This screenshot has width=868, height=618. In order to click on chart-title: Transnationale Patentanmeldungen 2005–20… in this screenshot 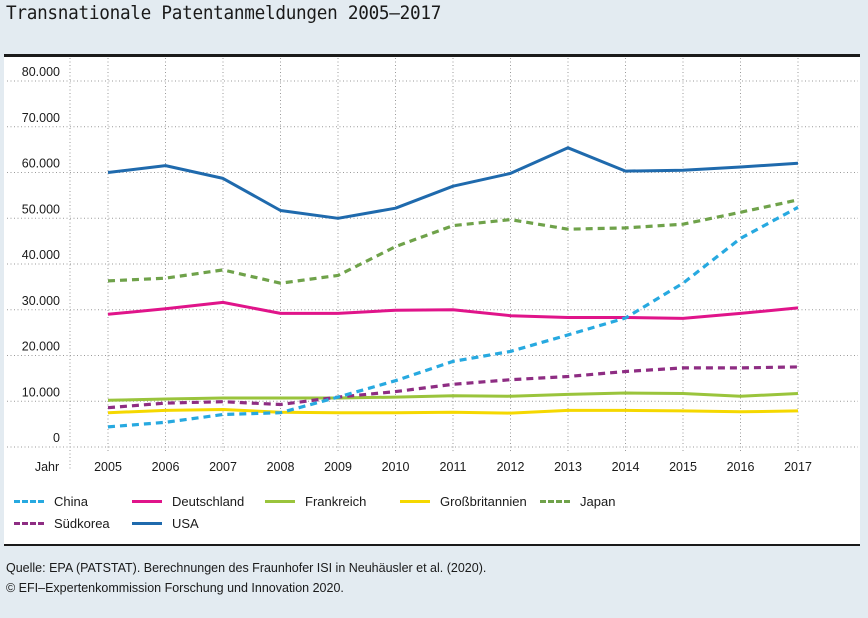, I will do `click(224, 13)`.